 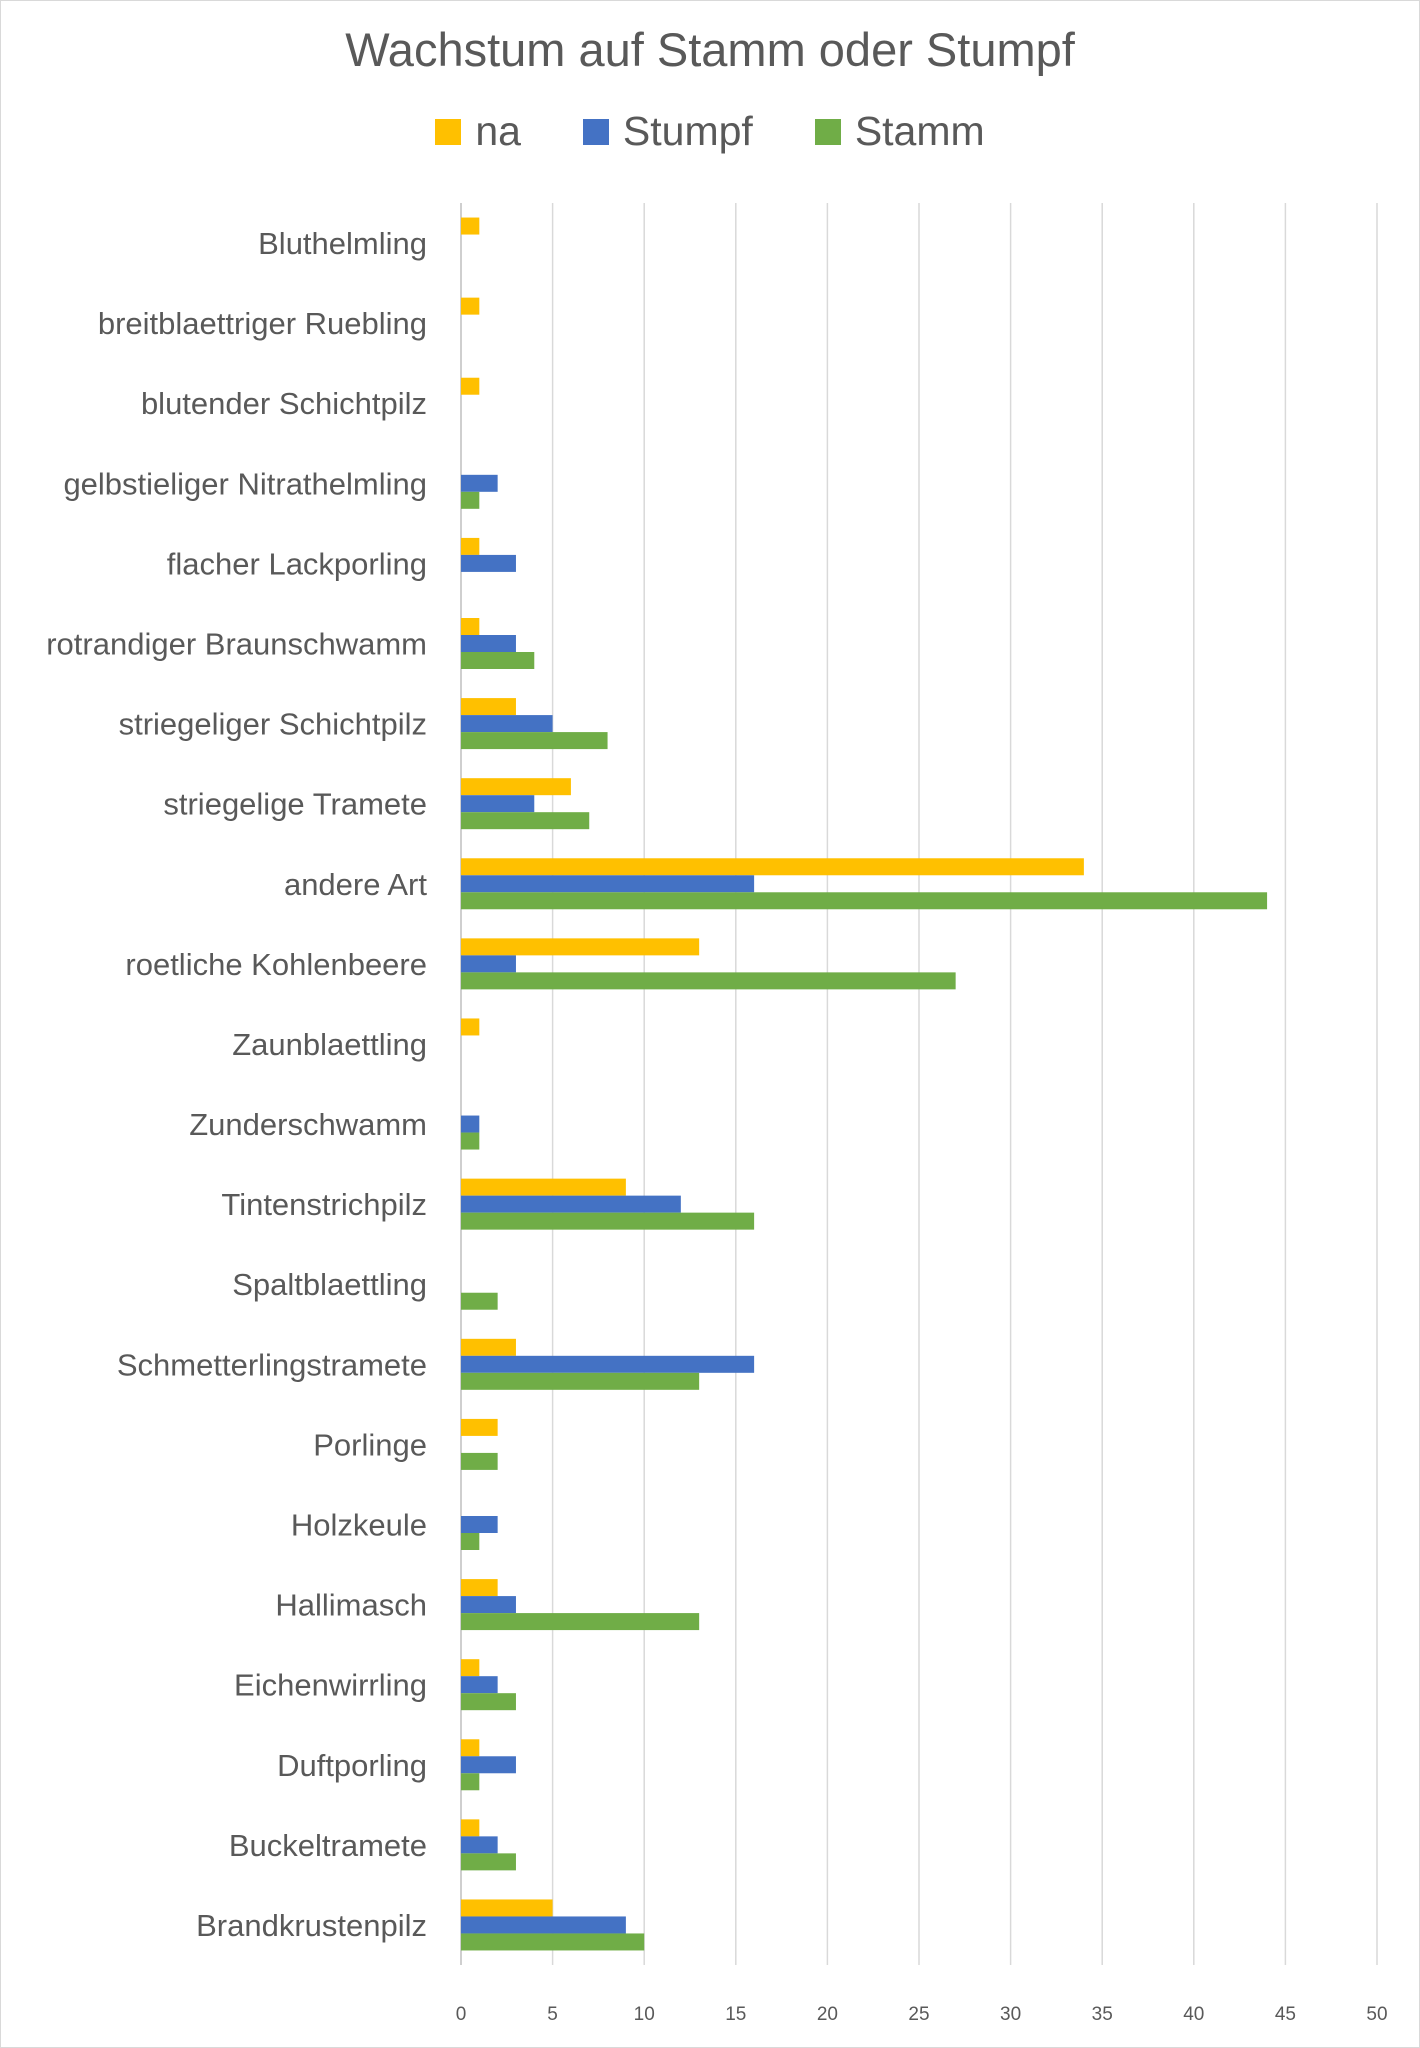 What do you see at coordinates (864, 901) in the screenshot?
I see `bar-stamm-andere-art` at bounding box center [864, 901].